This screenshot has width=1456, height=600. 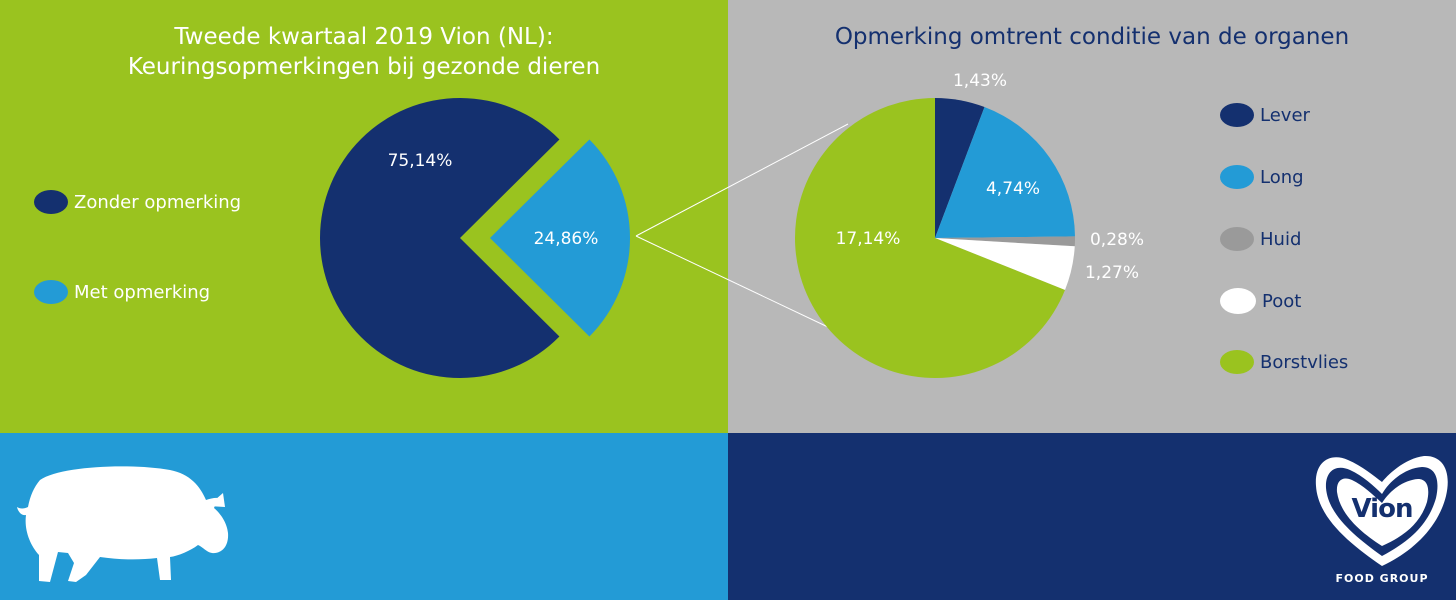 I want to click on pie-main, so click(x=475, y=237).